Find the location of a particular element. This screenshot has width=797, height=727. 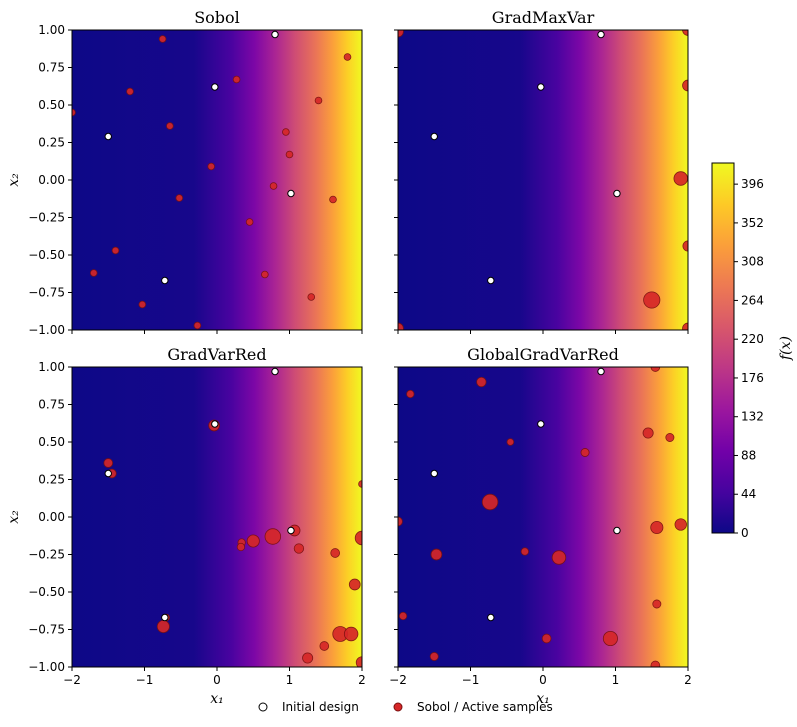

colorbar-tick-label: 176 is located at coordinates (752, 378).